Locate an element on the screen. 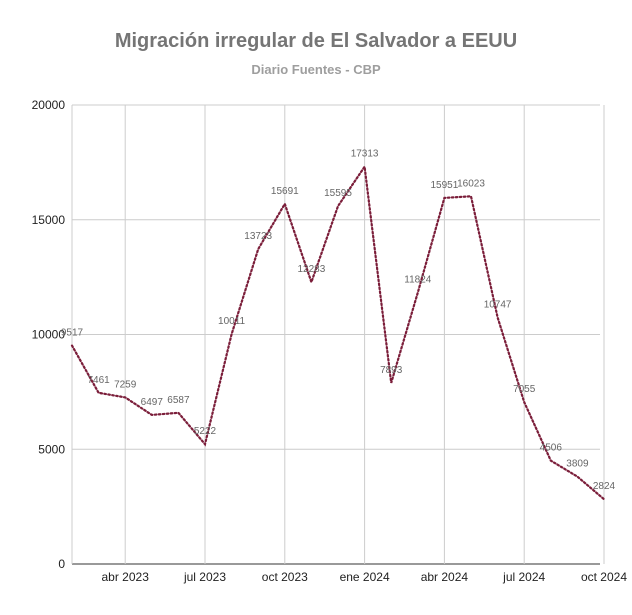 Image resolution: width=632 pixels, height=615 pixels. chart-subtitle: Diario Fuentes - CBP is located at coordinates (316, 69).